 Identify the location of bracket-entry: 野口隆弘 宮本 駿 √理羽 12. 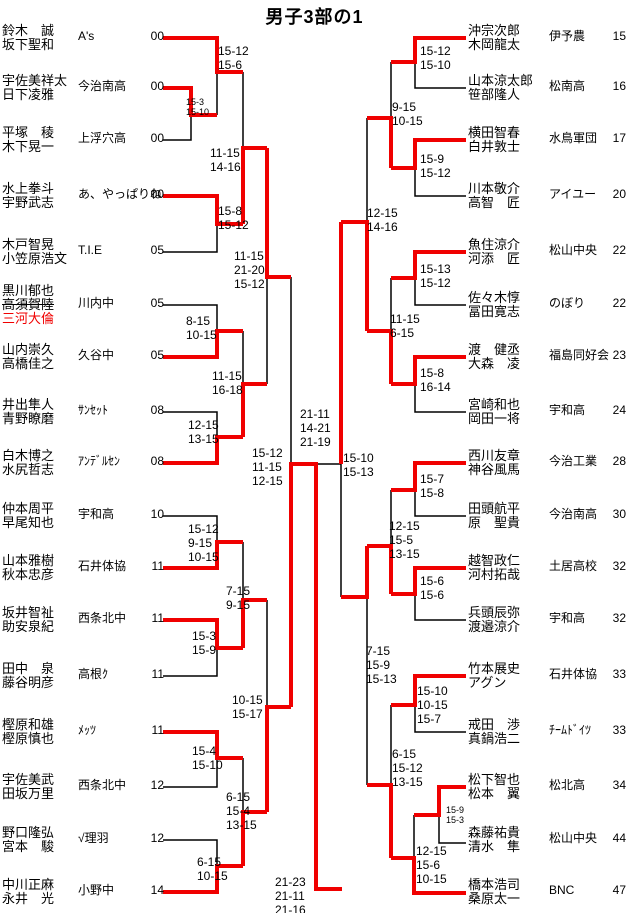
(83, 840).